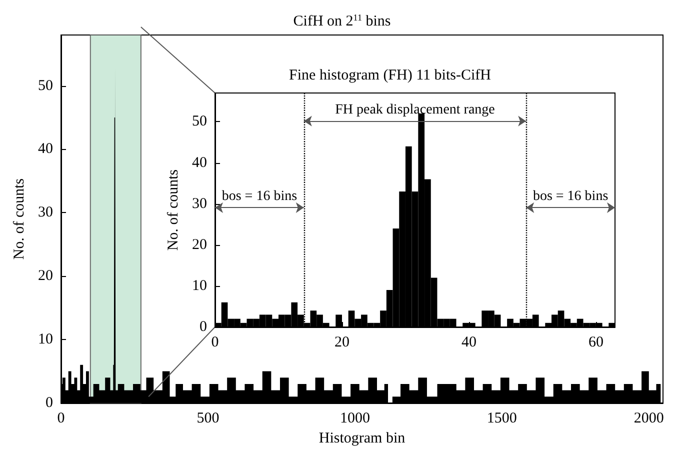  Describe the element at coordinates (649, 418) in the screenshot. I see `x-tick-label: 2000` at that location.